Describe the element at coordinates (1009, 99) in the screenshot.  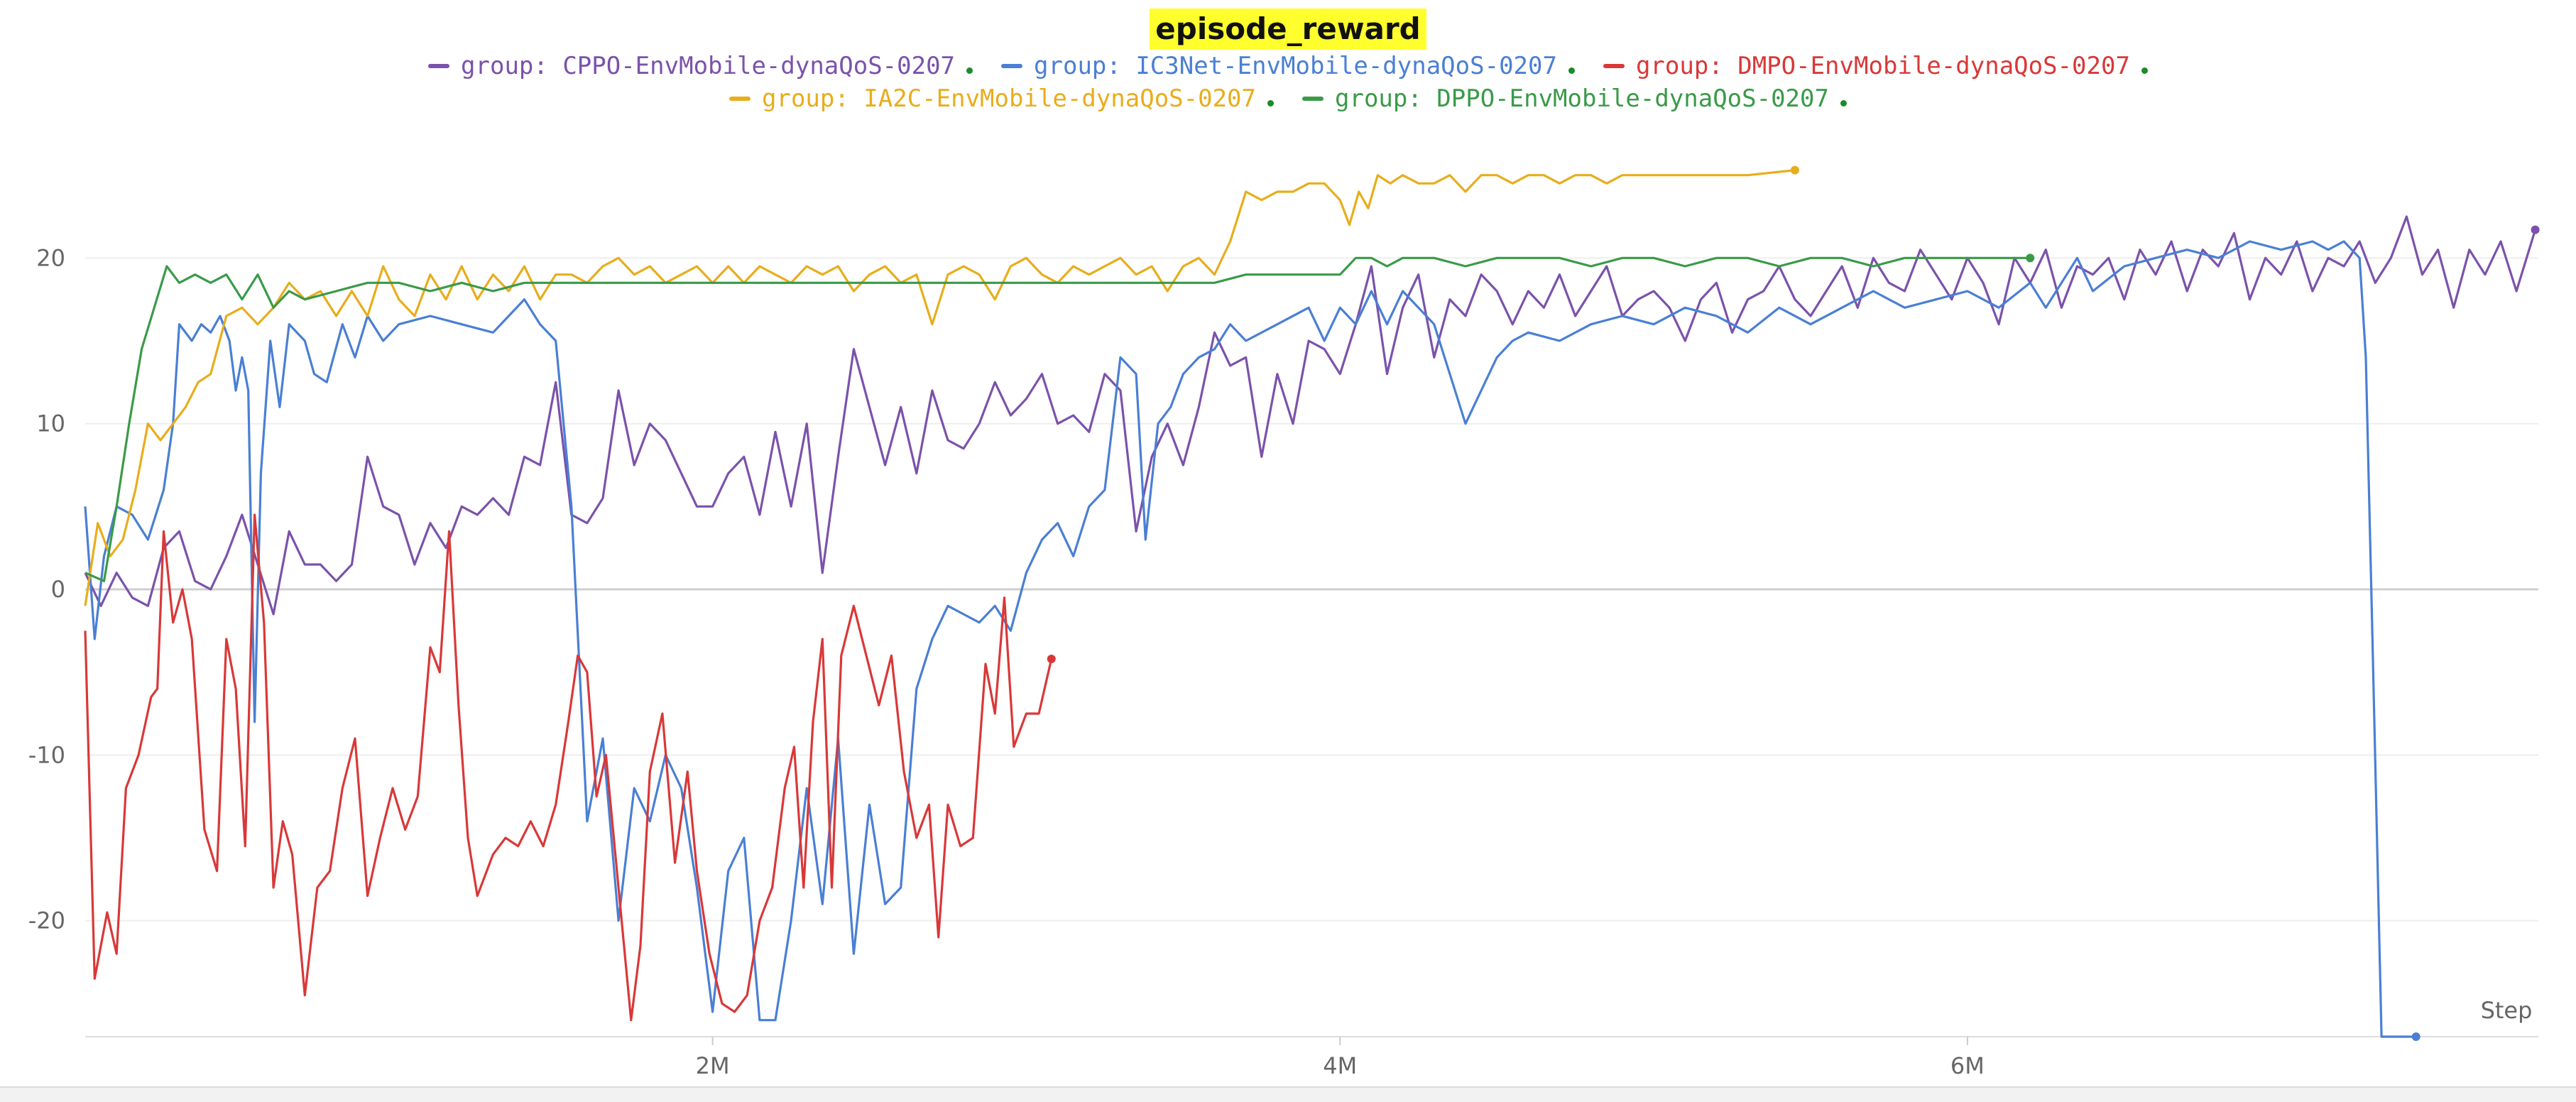
I see `legend-label: group: IA2C-EnvMobile-dynaQoS-0207` at that location.